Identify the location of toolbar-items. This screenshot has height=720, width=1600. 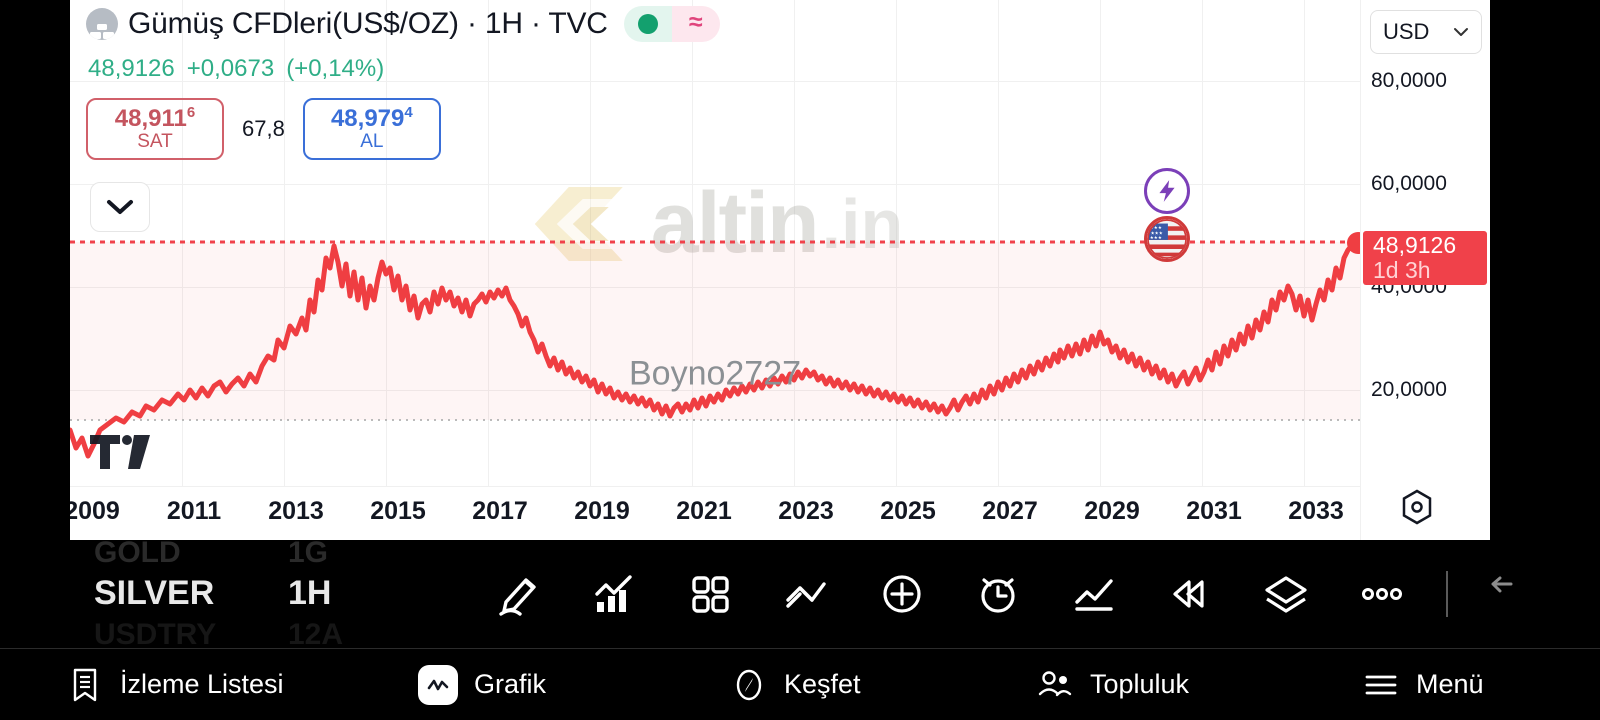
(1007, 594).